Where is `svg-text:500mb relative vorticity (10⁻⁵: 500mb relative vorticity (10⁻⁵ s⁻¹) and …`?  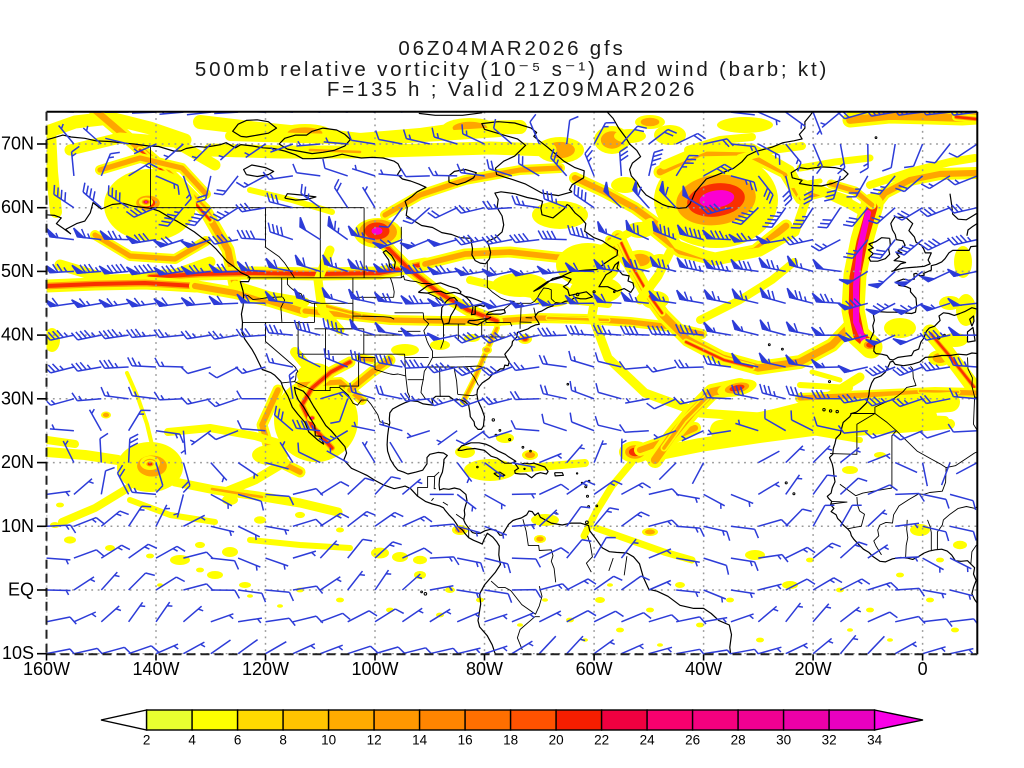
svg-text:500mb relative vorticity (10⁻⁵: 500mb relative vorticity (10⁻⁵ s⁻¹) and … is located at coordinates (512, 69).